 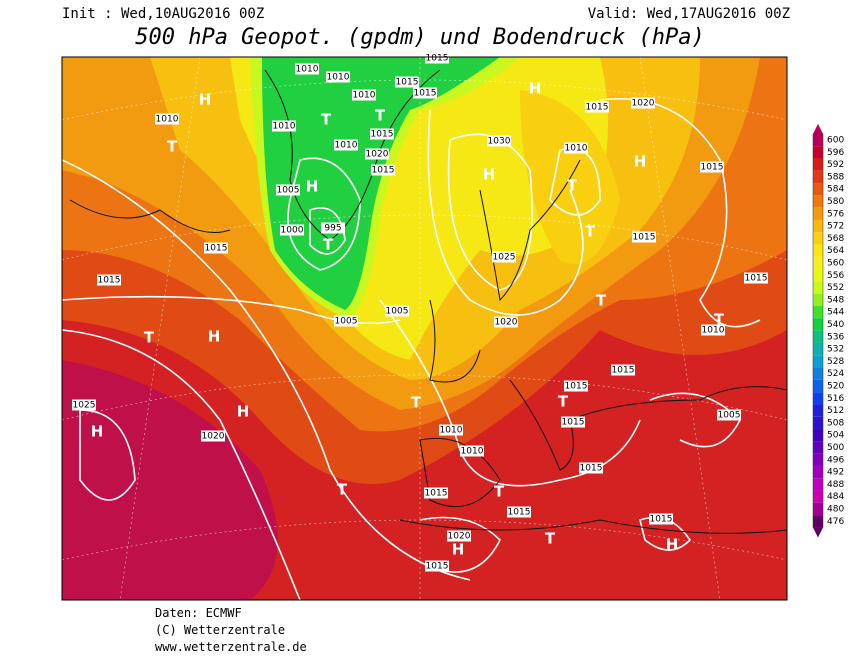 What do you see at coordinates (835, 497) in the screenshot?
I see `colorbar-label: 484` at bounding box center [835, 497].